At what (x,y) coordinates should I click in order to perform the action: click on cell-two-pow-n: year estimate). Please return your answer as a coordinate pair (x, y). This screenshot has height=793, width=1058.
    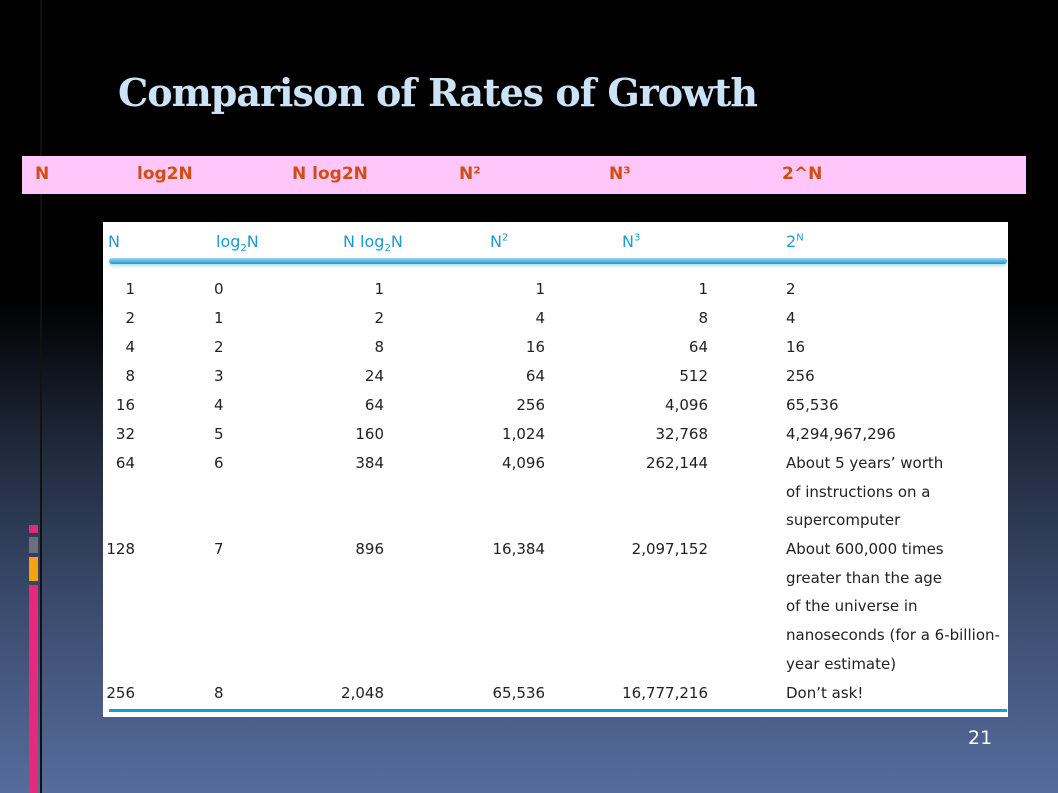
    Looking at the image, I should click on (841, 663).